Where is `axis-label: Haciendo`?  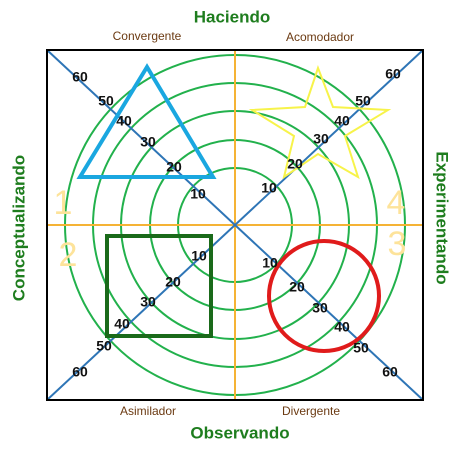 axis-label: Haciendo is located at coordinates (232, 16).